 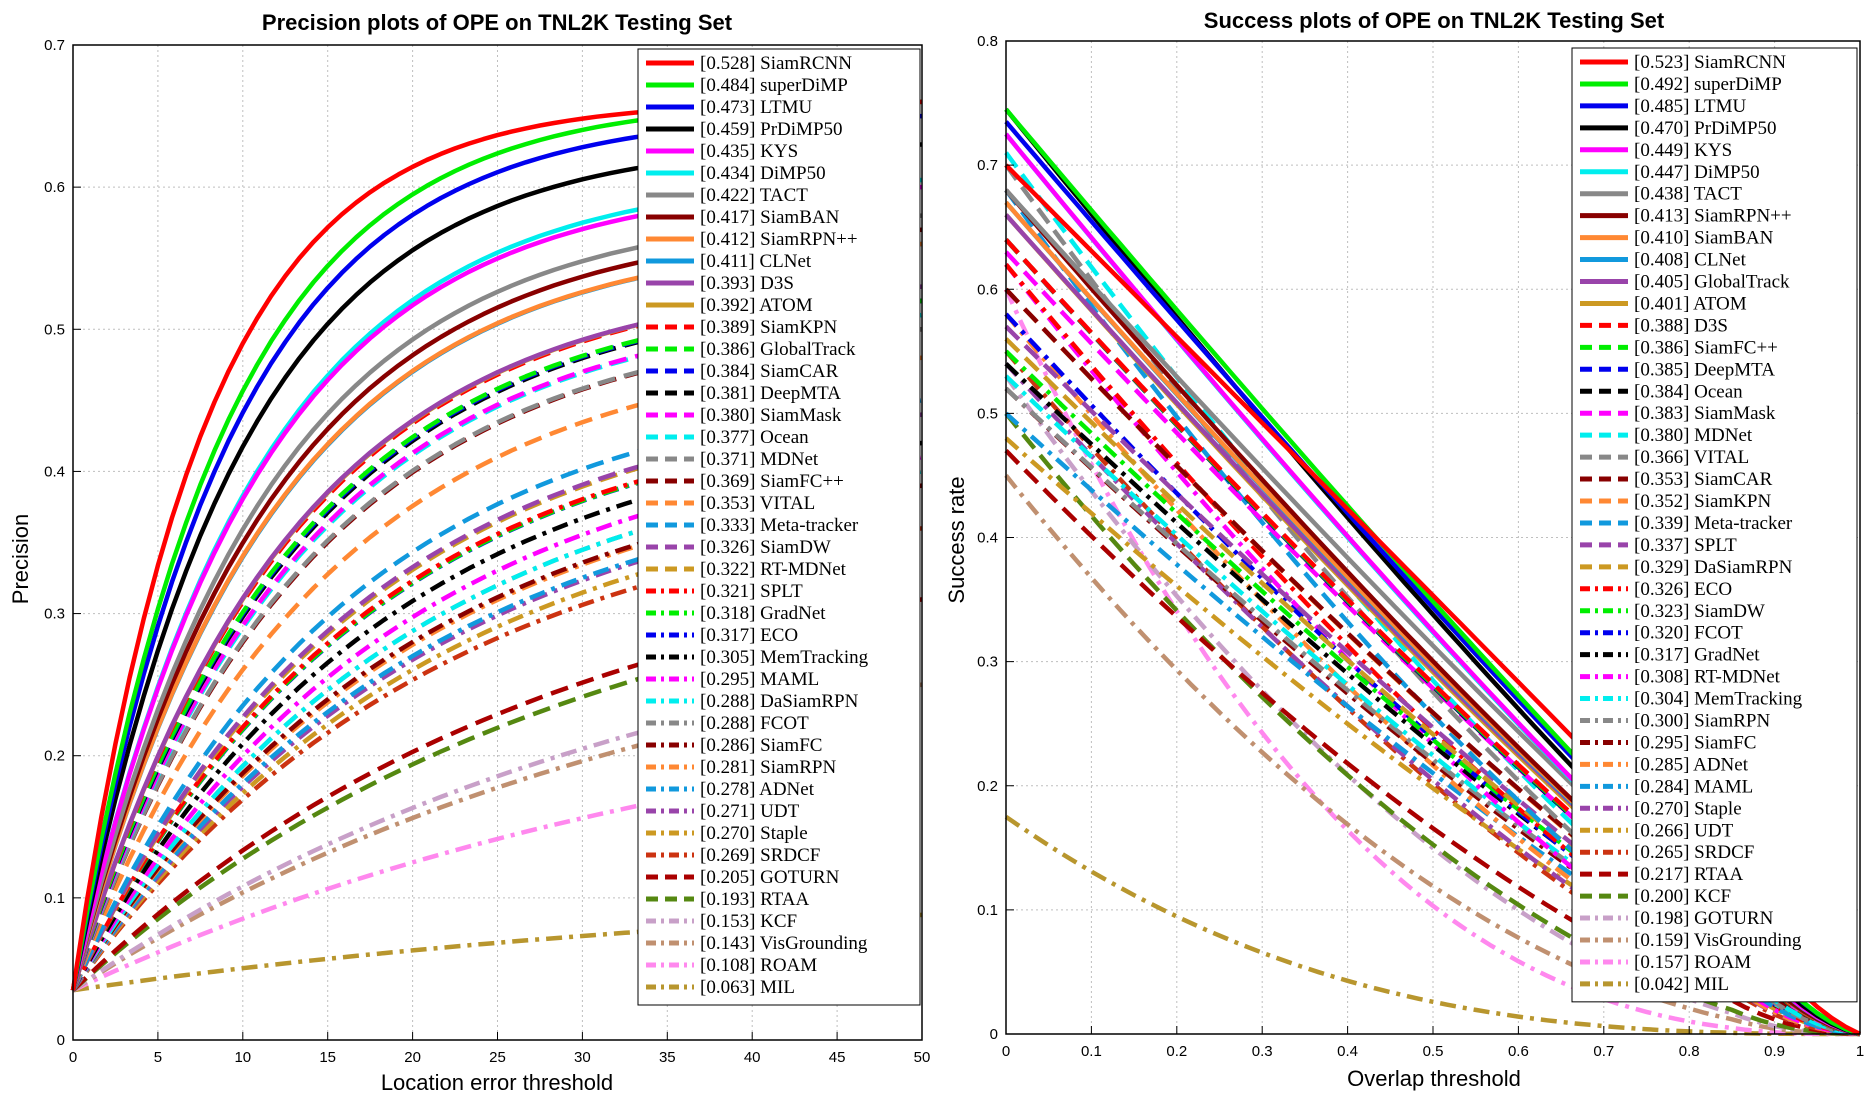 I want to click on legend-entry: [0.449] KYS, so click(x=1683, y=150).